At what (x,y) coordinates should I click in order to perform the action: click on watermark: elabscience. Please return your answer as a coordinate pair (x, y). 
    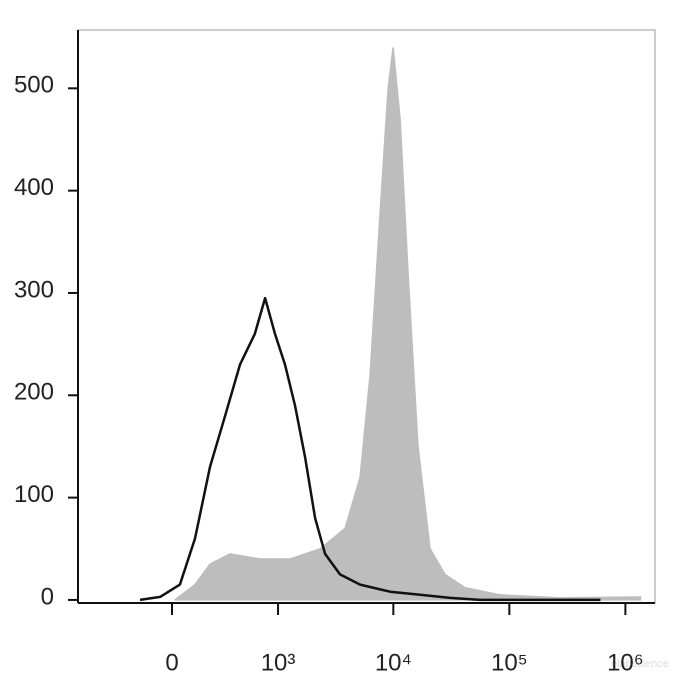
    Looking at the image, I should click on (640, 664).